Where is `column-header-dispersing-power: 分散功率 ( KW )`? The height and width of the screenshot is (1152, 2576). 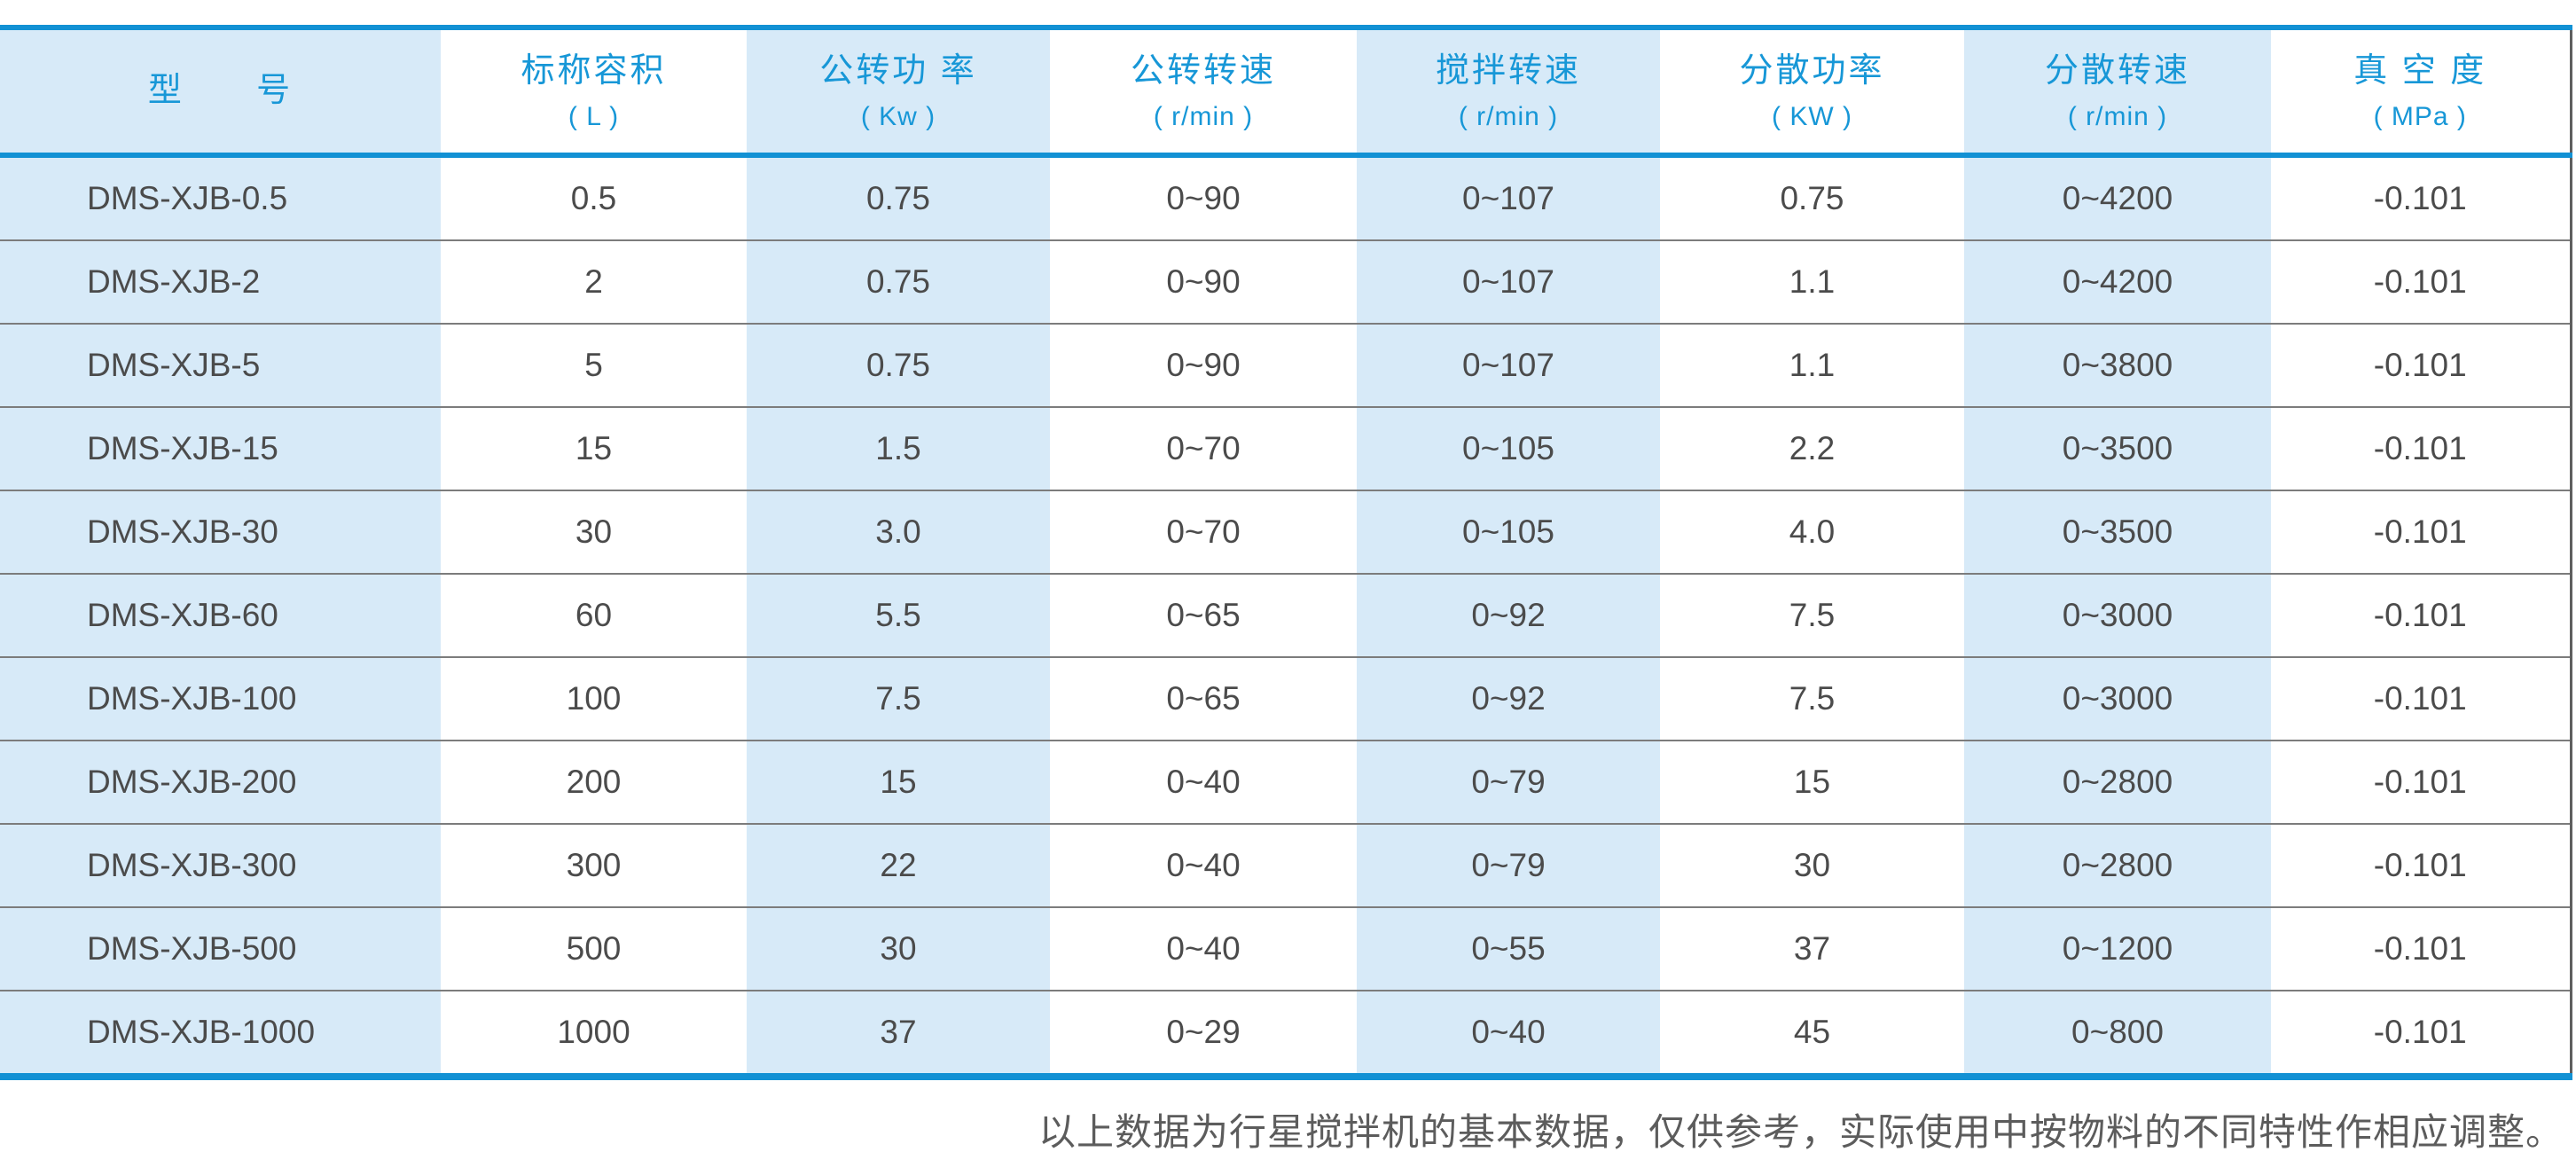 column-header-dispersing-power: 分散功率 ( KW ) is located at coordinates (1812, 93).